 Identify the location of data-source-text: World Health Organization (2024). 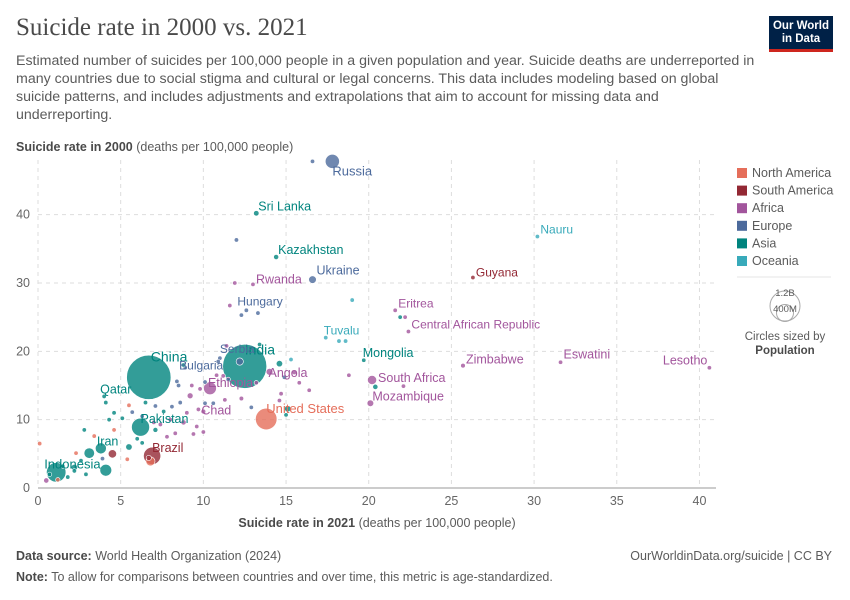
(188, 556).